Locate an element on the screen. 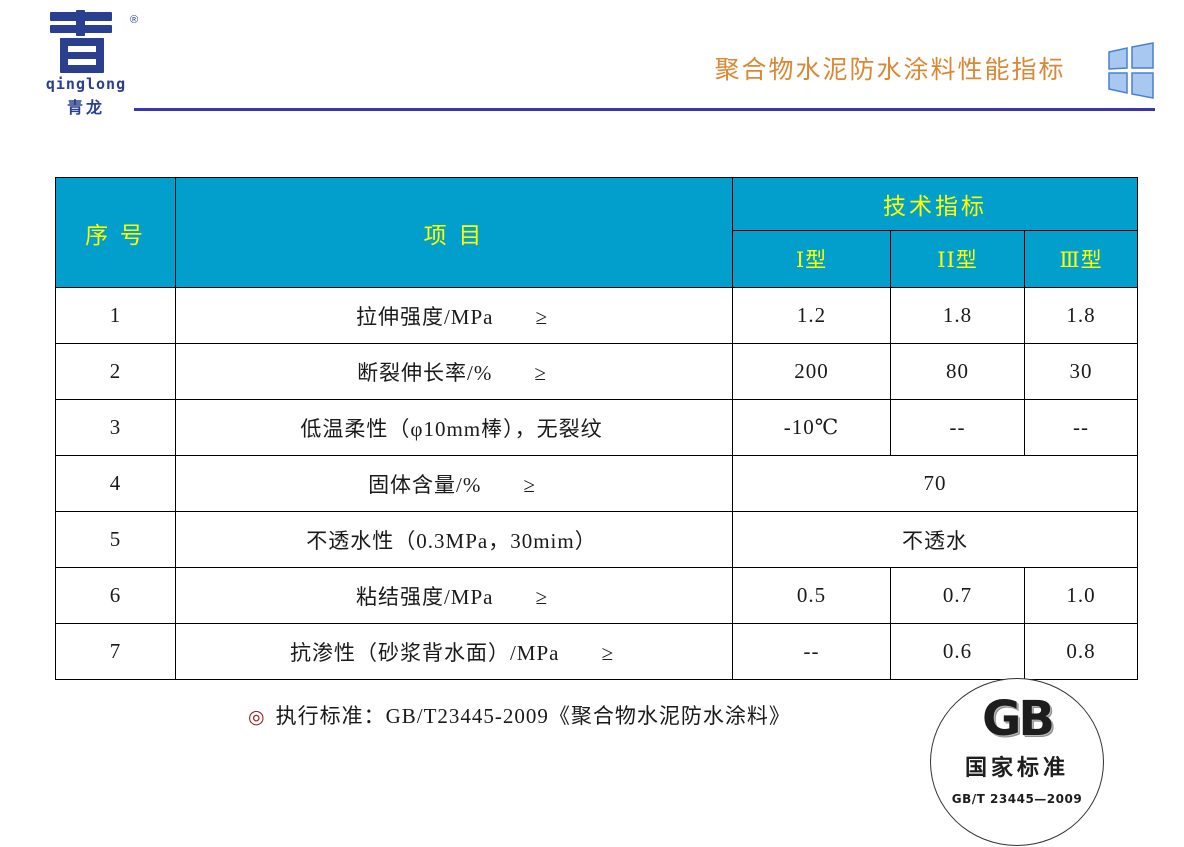 This screenshot has width=1184, height=847. standard-reference-note: ◎ 执行标准：GB/T23445-2009《聚合物水泥防水涂料》 is located at coordinates (519, 715).